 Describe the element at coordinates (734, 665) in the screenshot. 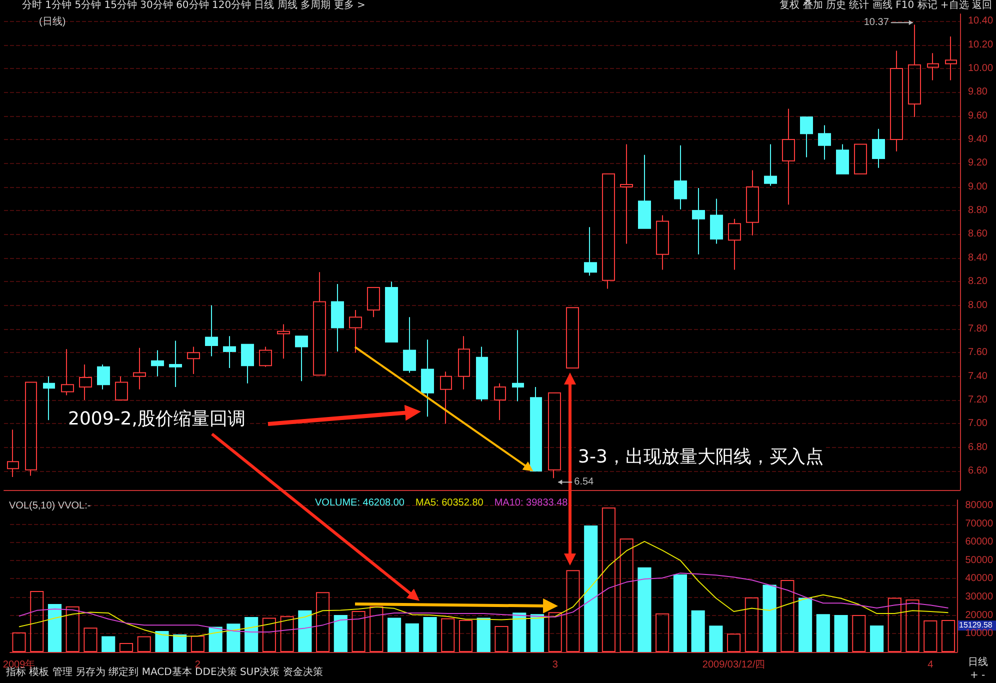

I see `x-tick-label: 2009/03/12/四` at that location.